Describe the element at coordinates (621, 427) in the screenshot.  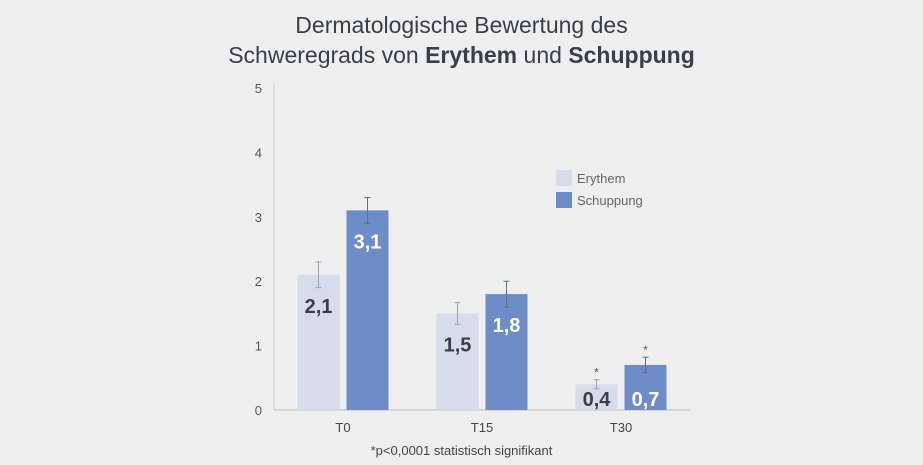
I see `x-tick-label: T30` at that location.